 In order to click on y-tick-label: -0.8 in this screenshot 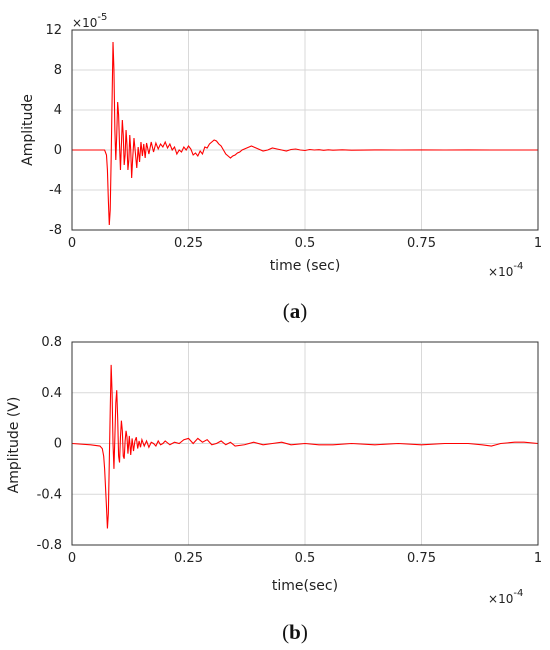, I will do `click(49, 545)`.